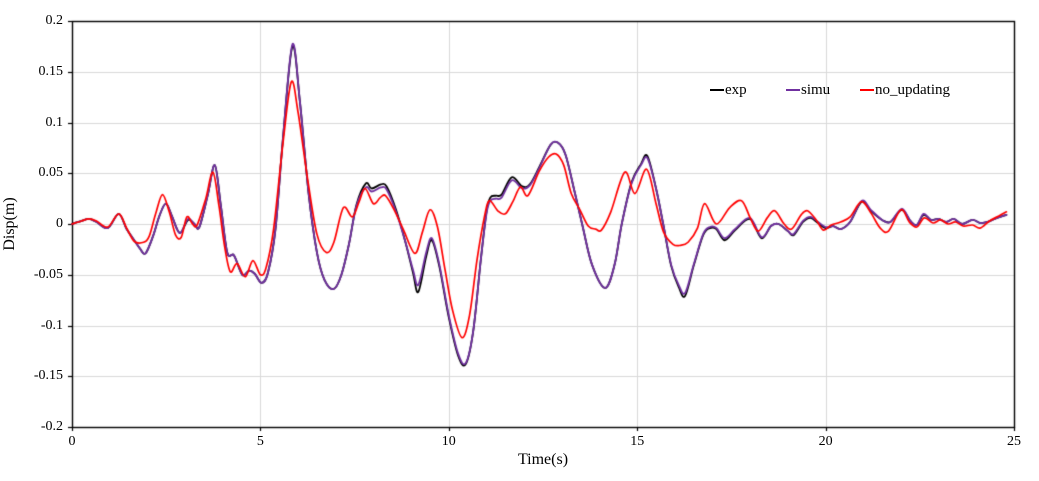  What do you see at coordinates (51, 426) in the screenshot?
I see `y-tick-label: -0.2` at bounding box center [51, 426].